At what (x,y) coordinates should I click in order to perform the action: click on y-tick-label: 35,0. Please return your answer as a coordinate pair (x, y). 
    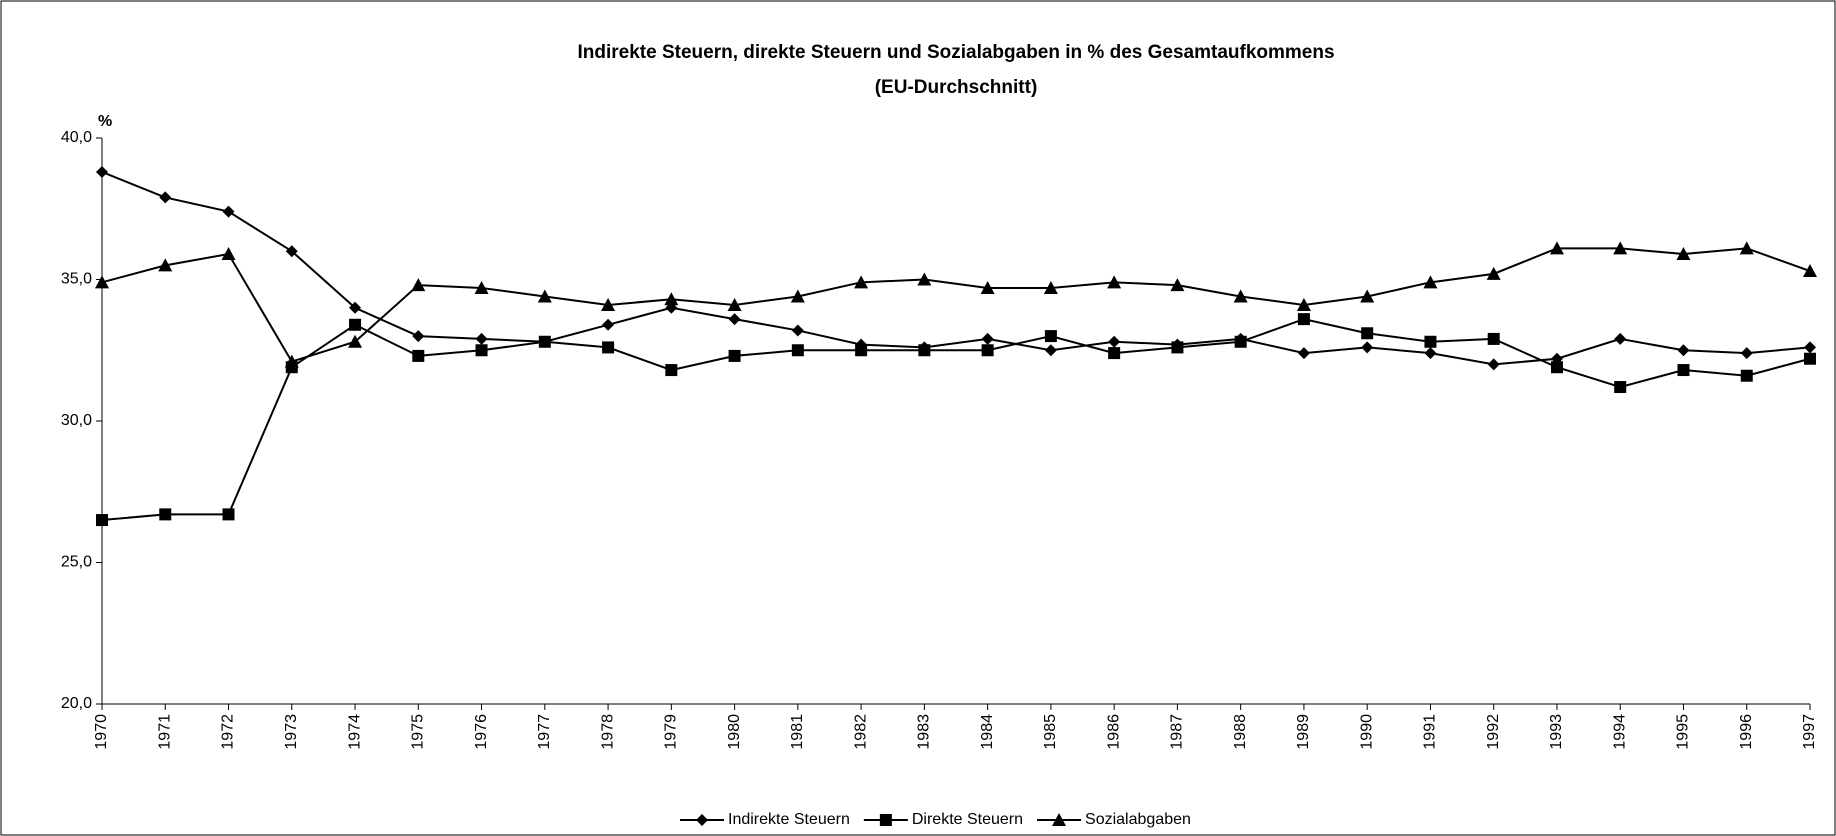
    Looking at the image, I should click on (76, 279).